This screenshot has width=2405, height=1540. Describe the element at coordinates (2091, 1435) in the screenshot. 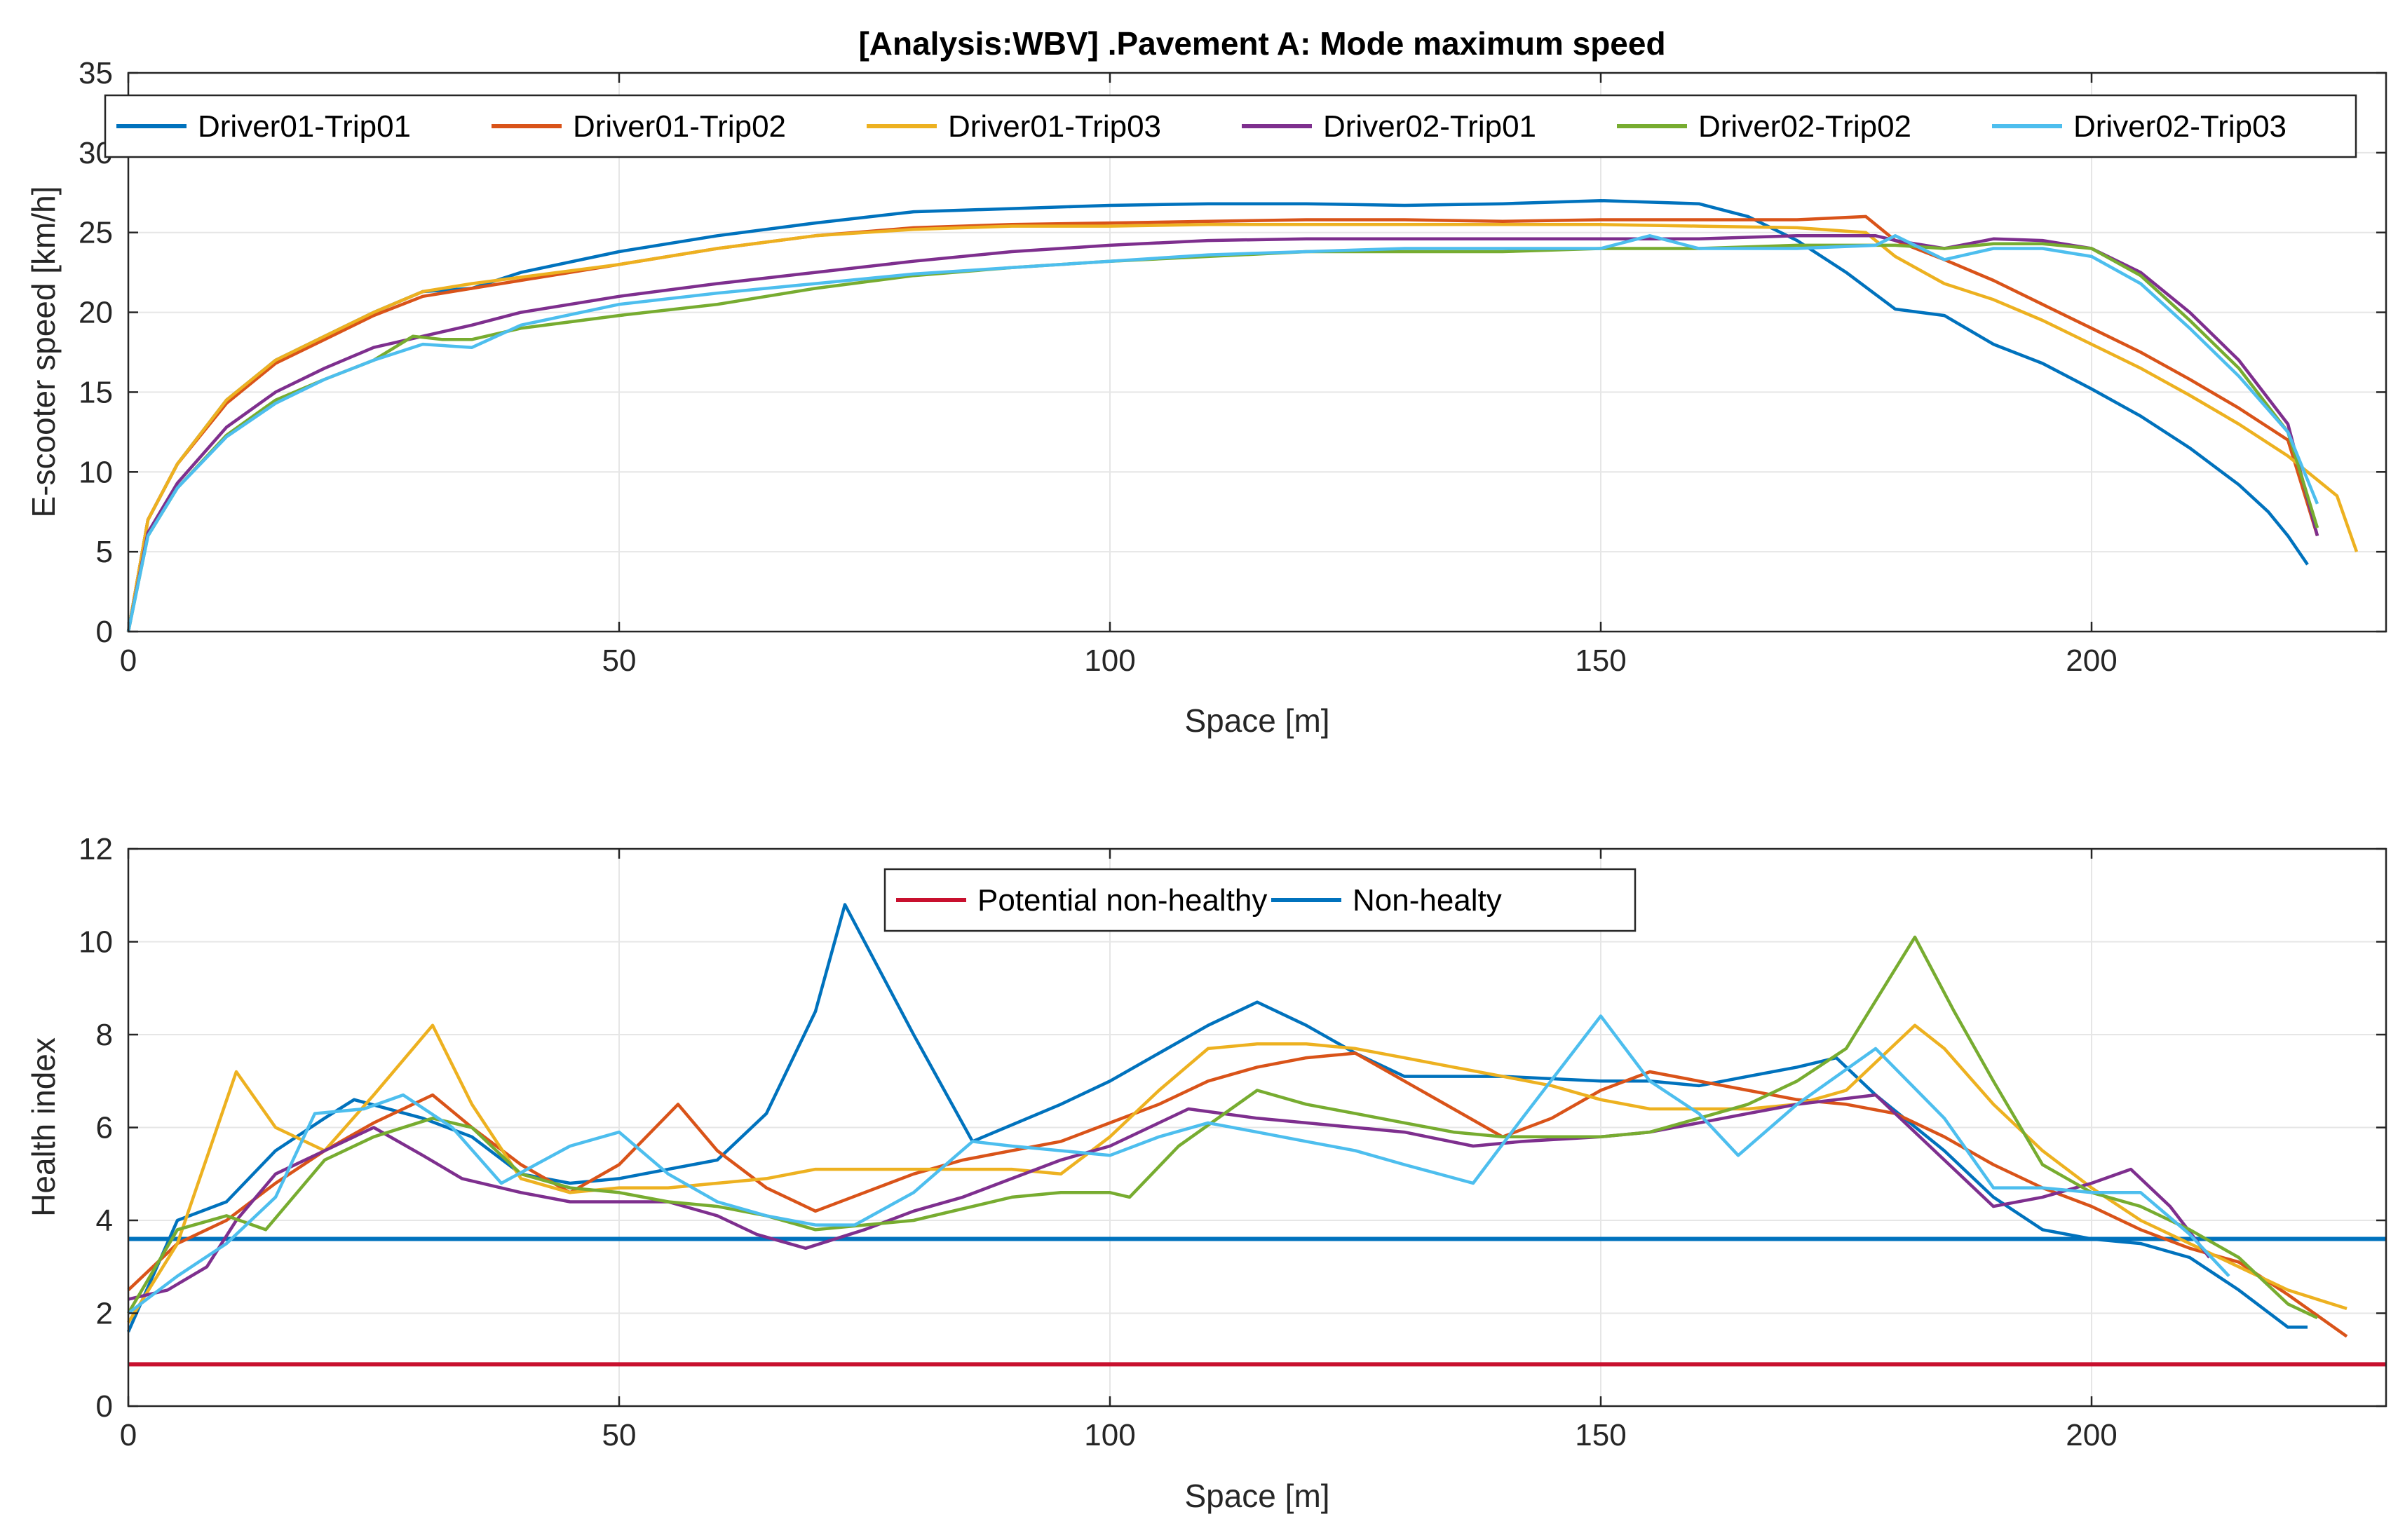

I see `health-xtick-label: 200` at that location.